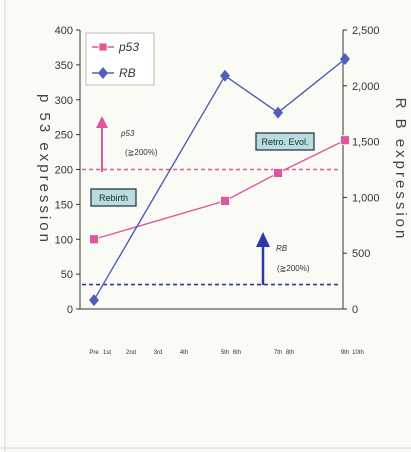  I want to click on legend-marker-rb, so click(103, 73).